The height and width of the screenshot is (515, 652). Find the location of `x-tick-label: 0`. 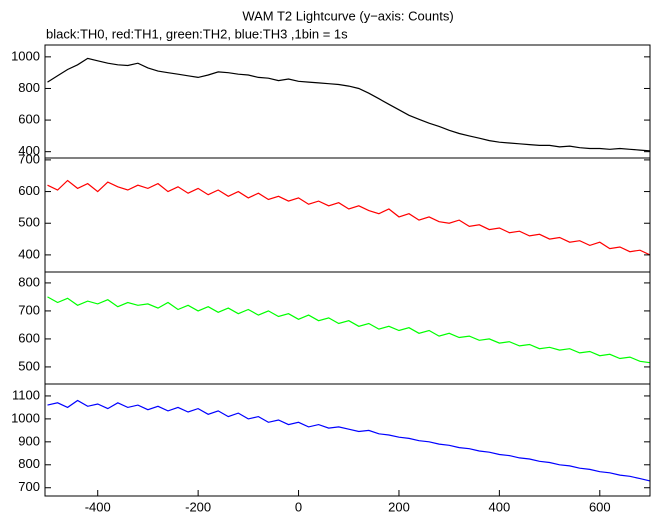

x-tick-label: 0 is located at coordinates (298, 506).